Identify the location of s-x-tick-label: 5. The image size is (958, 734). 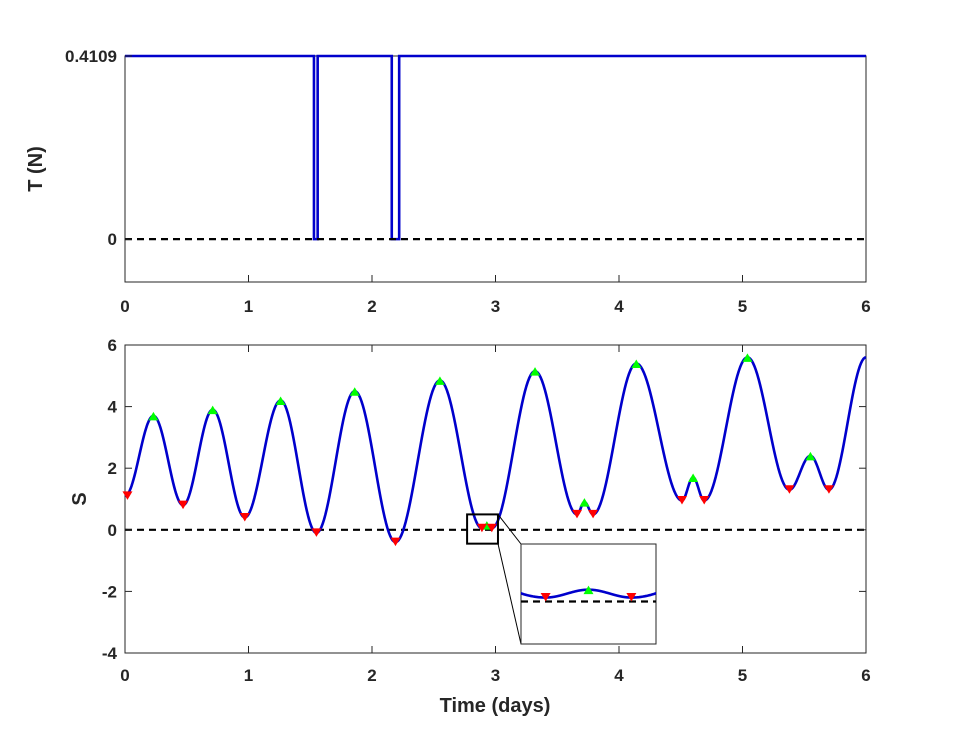
(742, 675).